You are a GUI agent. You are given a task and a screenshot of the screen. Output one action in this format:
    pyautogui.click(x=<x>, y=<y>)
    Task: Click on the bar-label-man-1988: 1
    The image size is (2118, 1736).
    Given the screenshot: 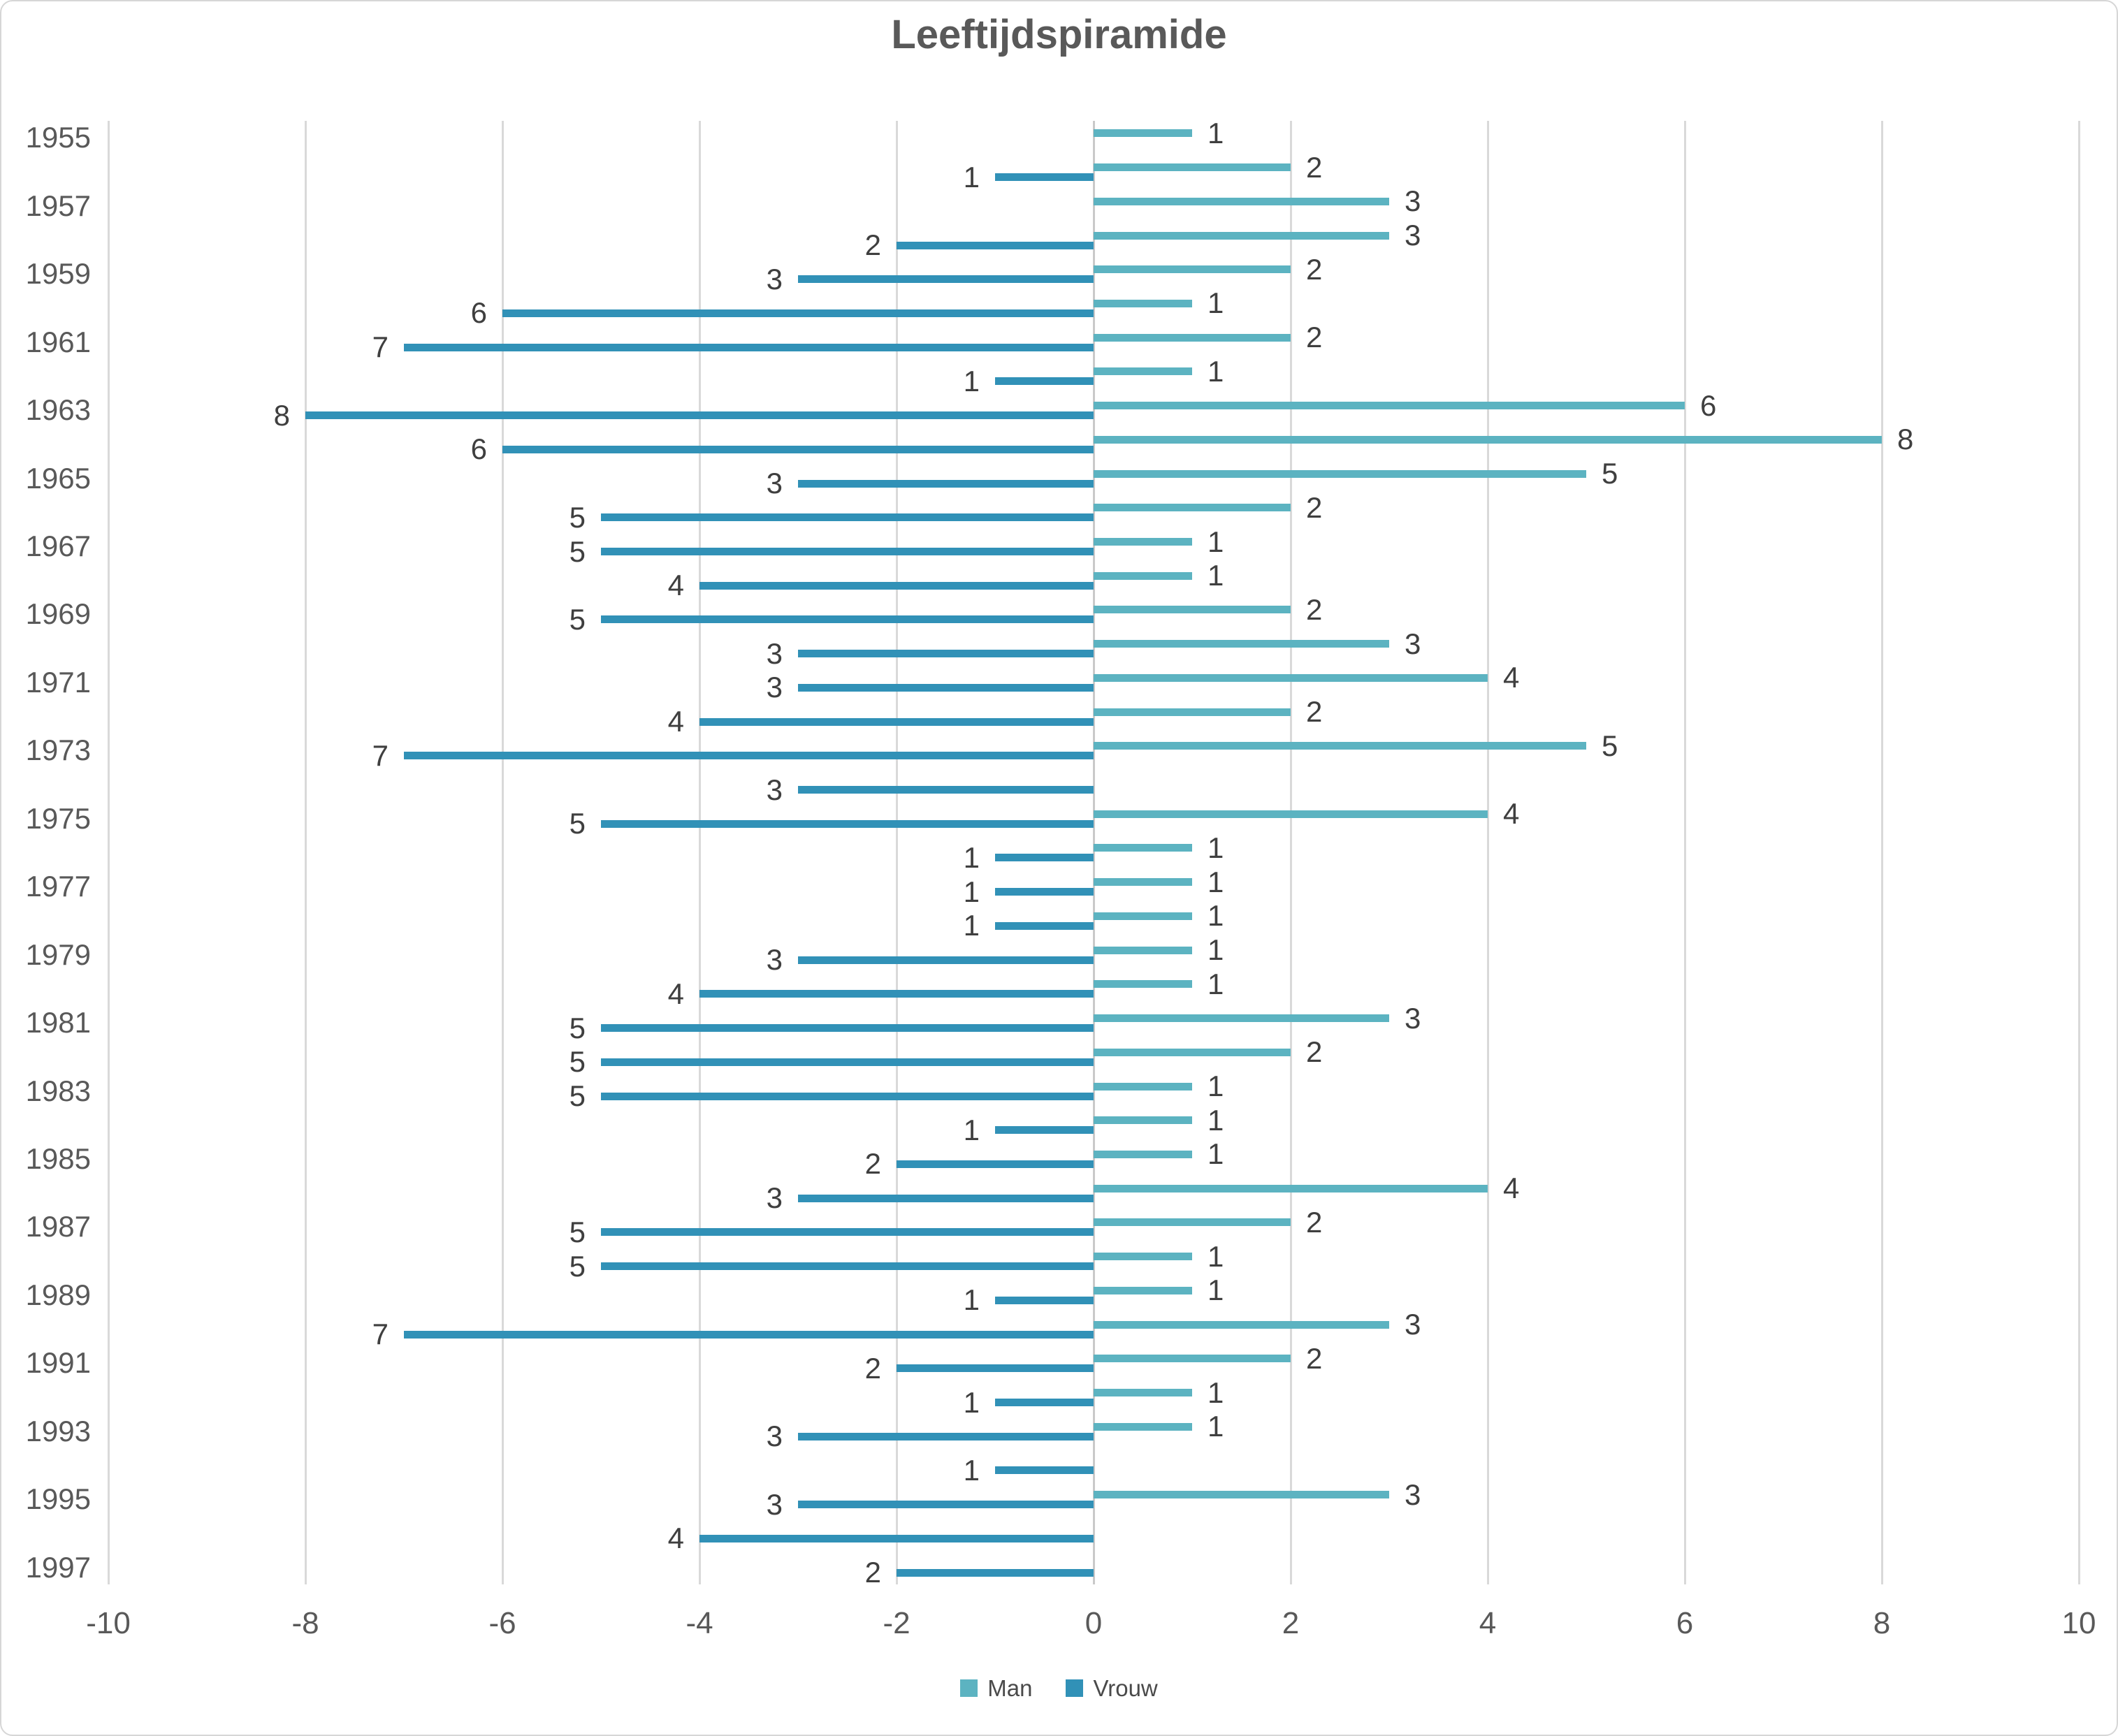 What is the action you would take?
    pyautogui.click(x=1215, y=1256)
    